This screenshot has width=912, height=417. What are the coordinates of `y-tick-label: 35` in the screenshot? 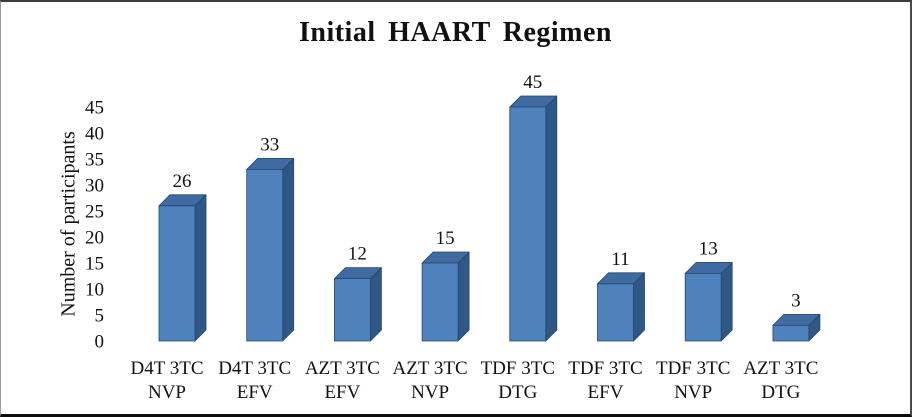 It's located at (94, 160).